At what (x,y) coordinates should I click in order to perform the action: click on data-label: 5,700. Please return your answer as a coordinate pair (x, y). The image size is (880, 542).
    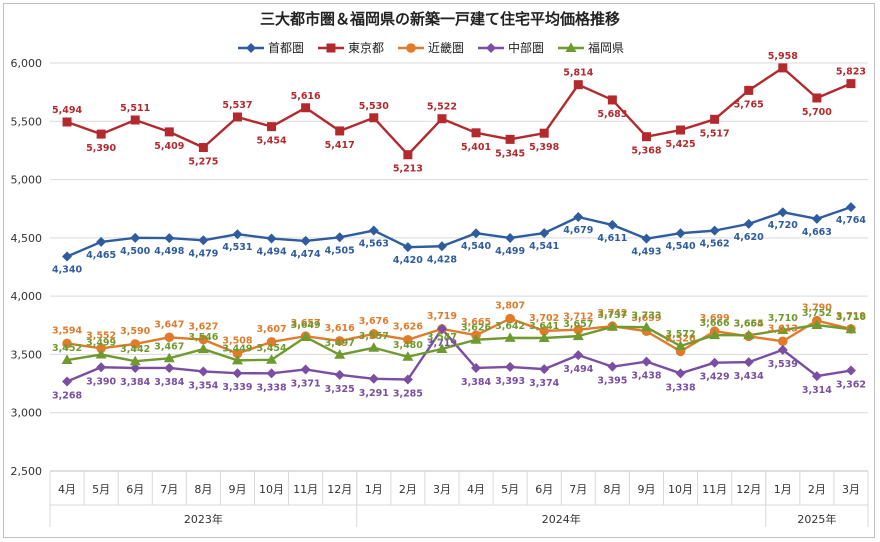
    Looking at the image, I should click on (817, 112).